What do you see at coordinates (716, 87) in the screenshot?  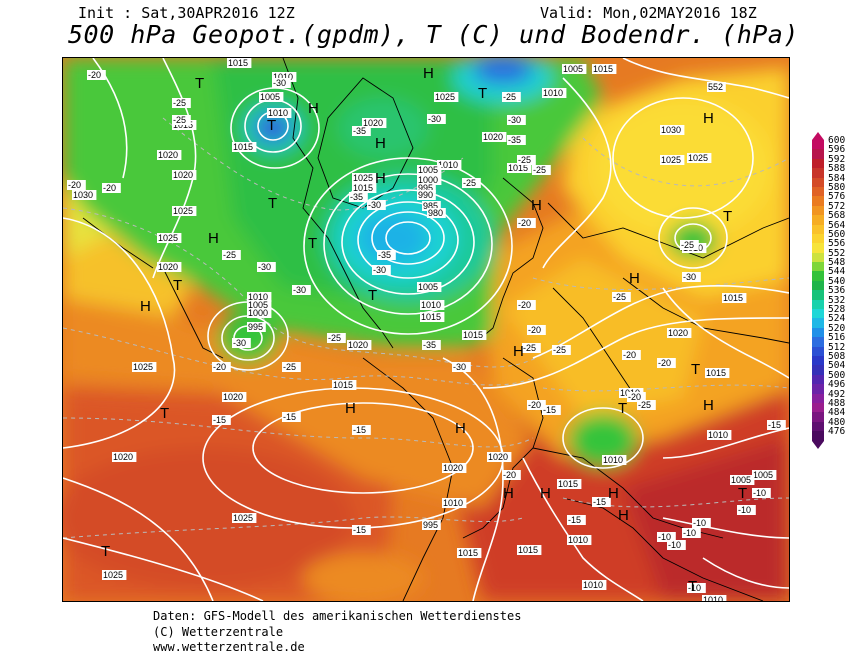 I see `pressure-label: 552` at bounding box center [716, 87].